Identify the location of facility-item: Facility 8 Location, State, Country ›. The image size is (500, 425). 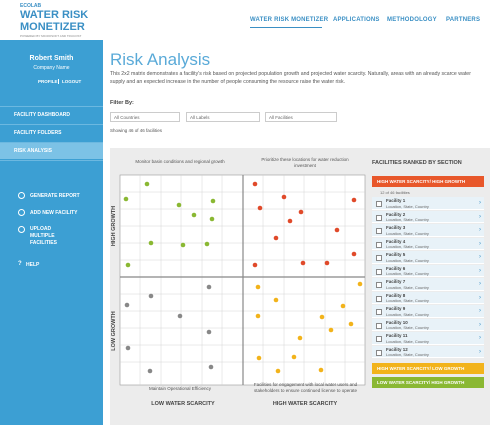
(428, 297).